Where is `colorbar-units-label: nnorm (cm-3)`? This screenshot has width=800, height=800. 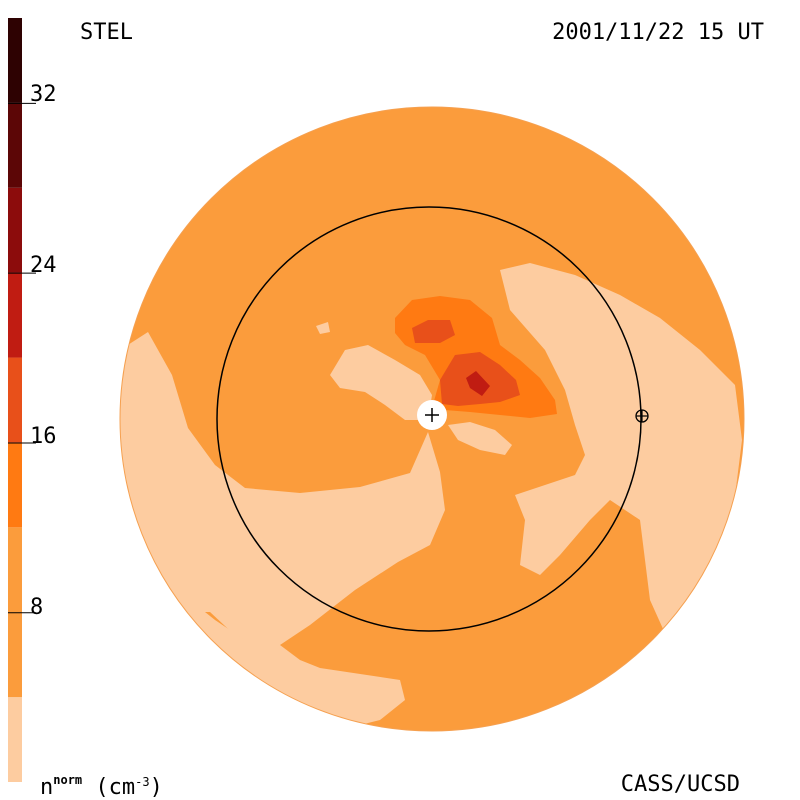
colorbar-units-label: nnorm (cm-3) is located at coordinates (101, 786).